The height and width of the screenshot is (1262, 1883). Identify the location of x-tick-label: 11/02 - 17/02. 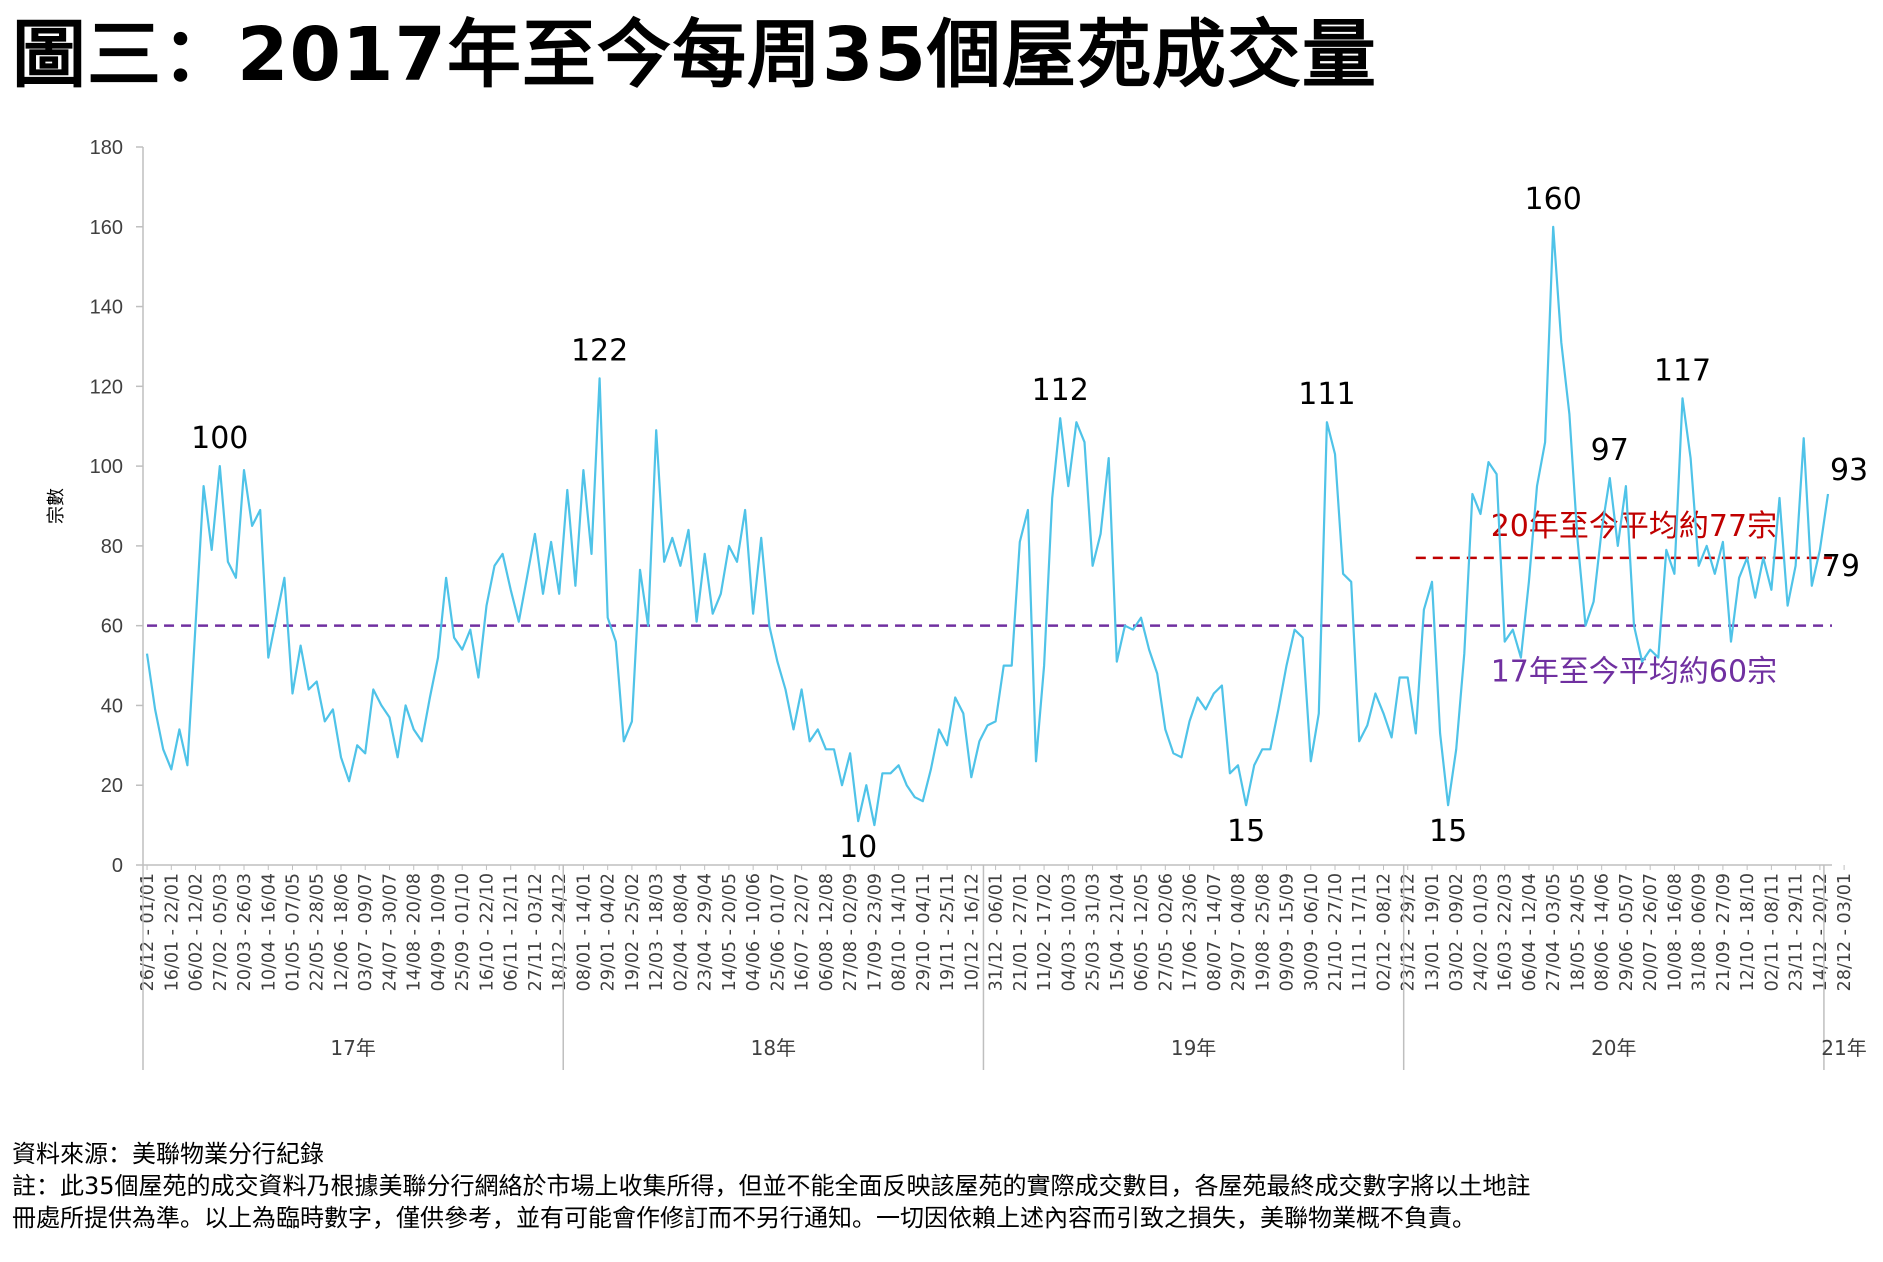
(1045, 932).